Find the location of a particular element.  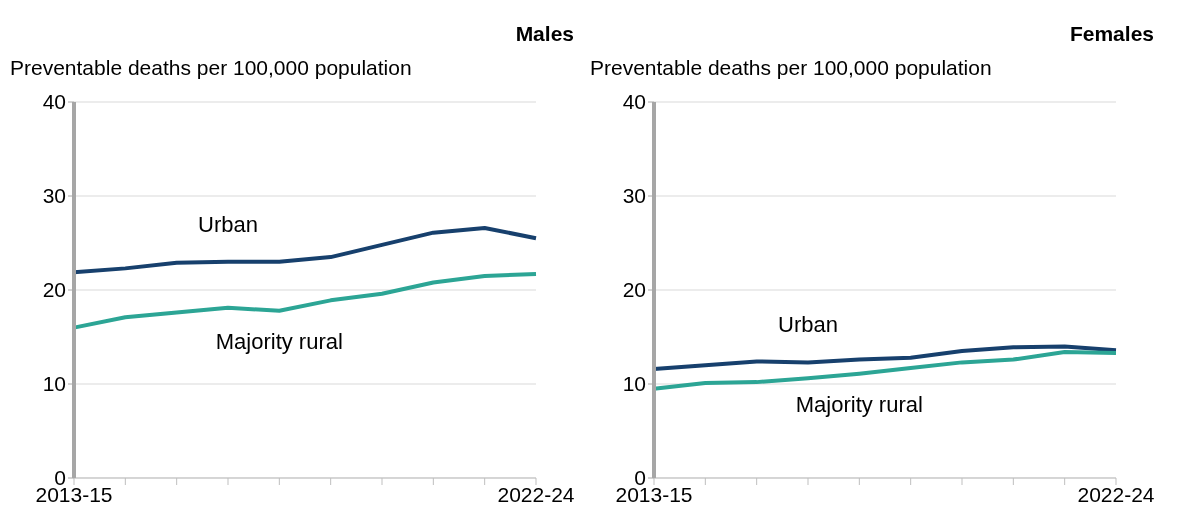

chart-title: Females is located at coordinates (1111, 34).